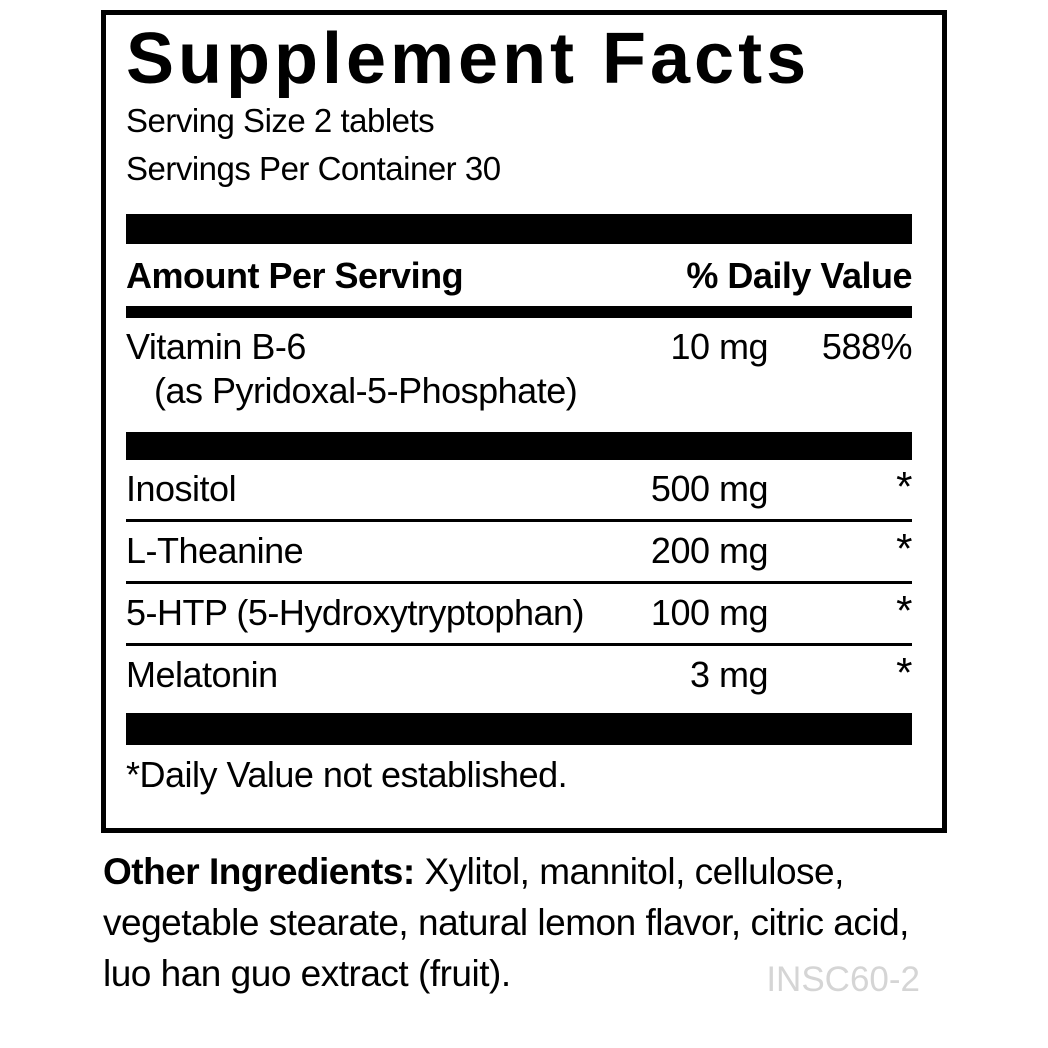 The width and height of the screenshot is (1048, 1048). I want to click on nutrient-row-vitamin-b6: Vitamin B-6 10 mg 588%, so click(519, 344).